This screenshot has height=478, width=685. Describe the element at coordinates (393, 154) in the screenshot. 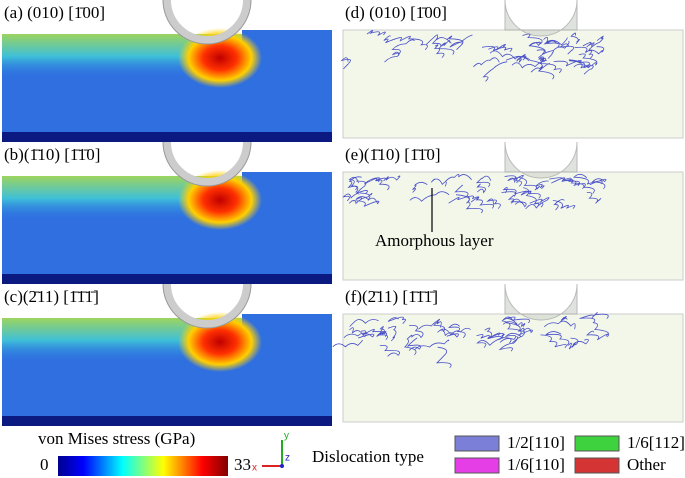

I see `panel-label: (e)(1̄10) [1̄1̄0]` at that location.